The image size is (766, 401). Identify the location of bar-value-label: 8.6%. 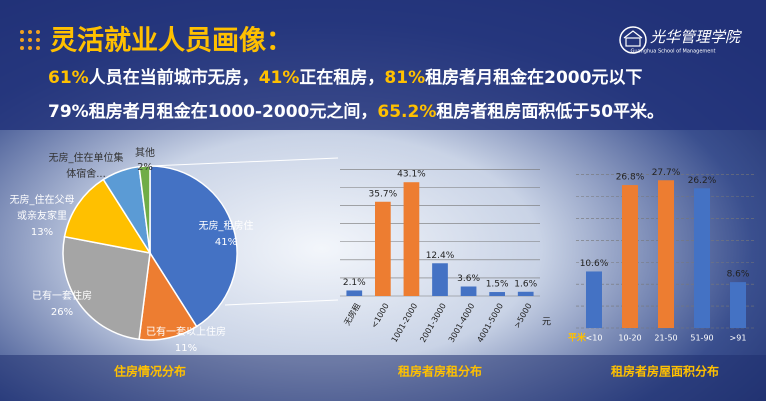
(738, 275).